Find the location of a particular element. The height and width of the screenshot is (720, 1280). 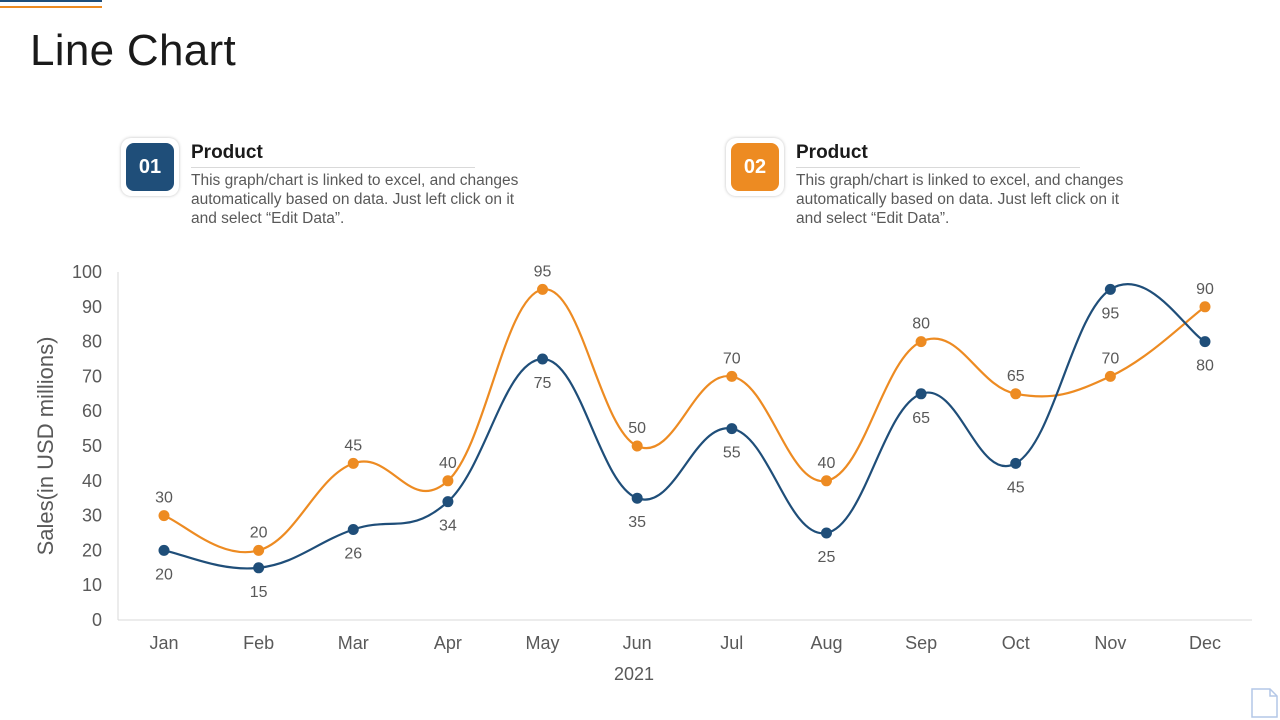

x-axis-title: 2021 is located at coordinates (634, 674).